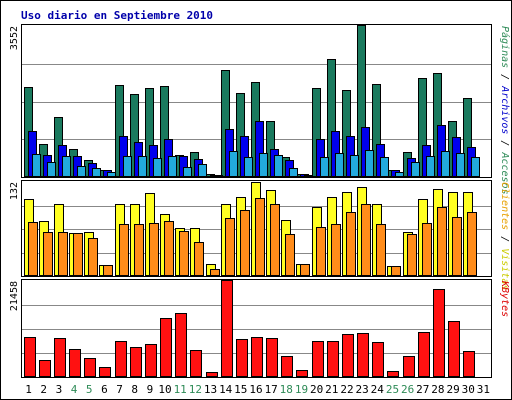 This screenshot has height=400, width=512. I want to click on x-tick-label: 13, so click(210, 389).